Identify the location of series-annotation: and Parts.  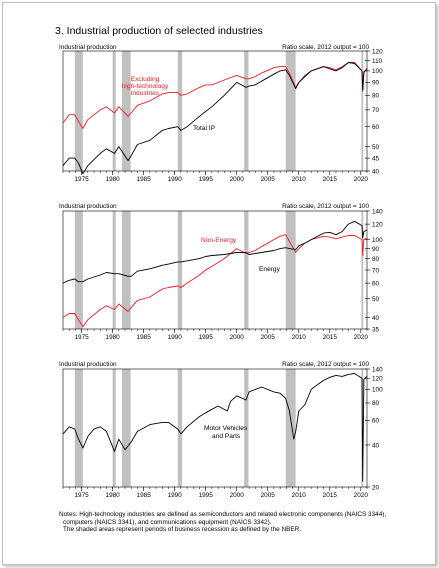
(226, 436).